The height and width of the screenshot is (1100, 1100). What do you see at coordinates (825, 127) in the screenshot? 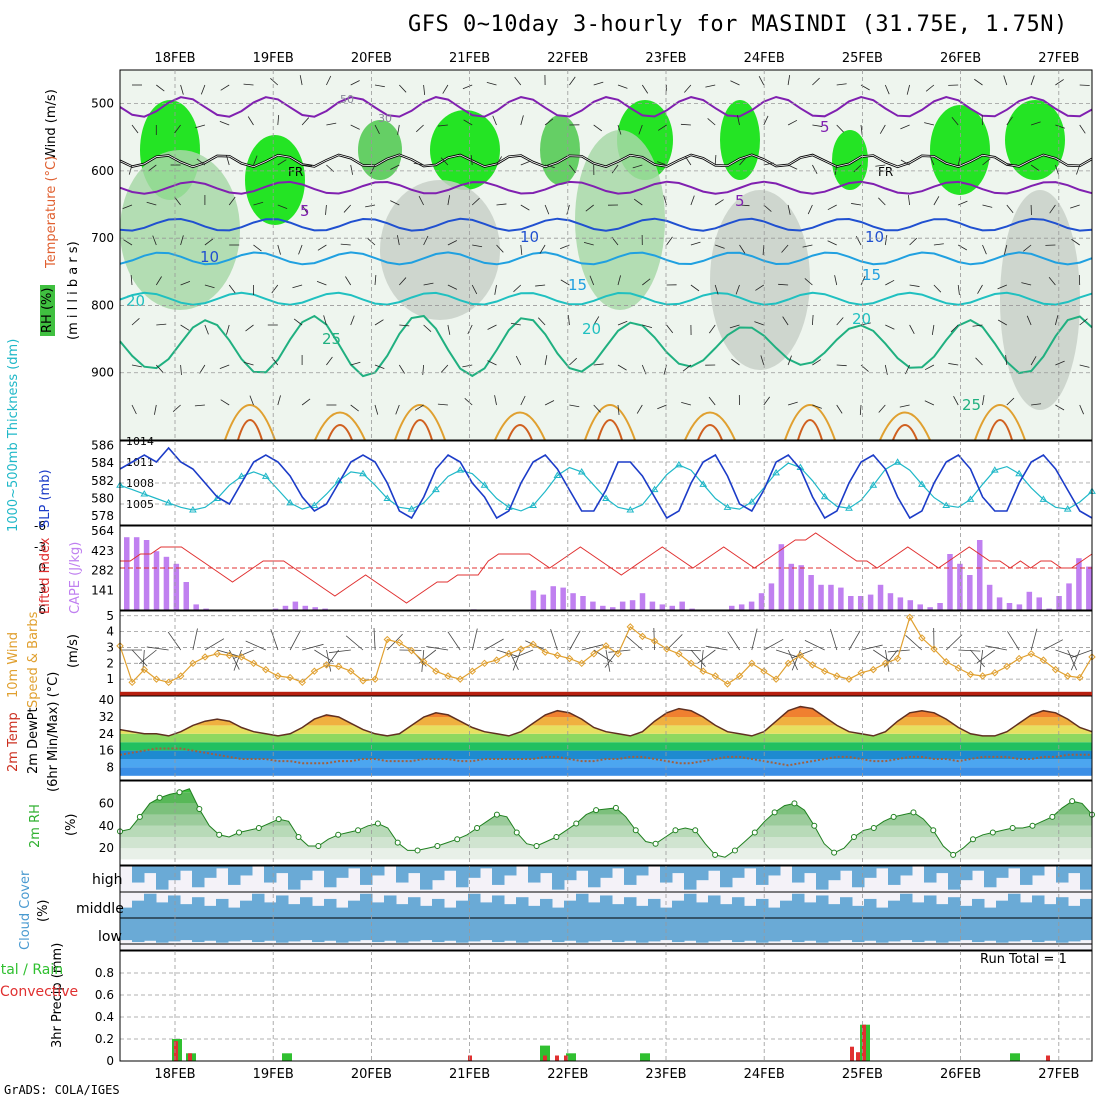
I see `contour-label-5a: 5` at bounding box center [825, 127].